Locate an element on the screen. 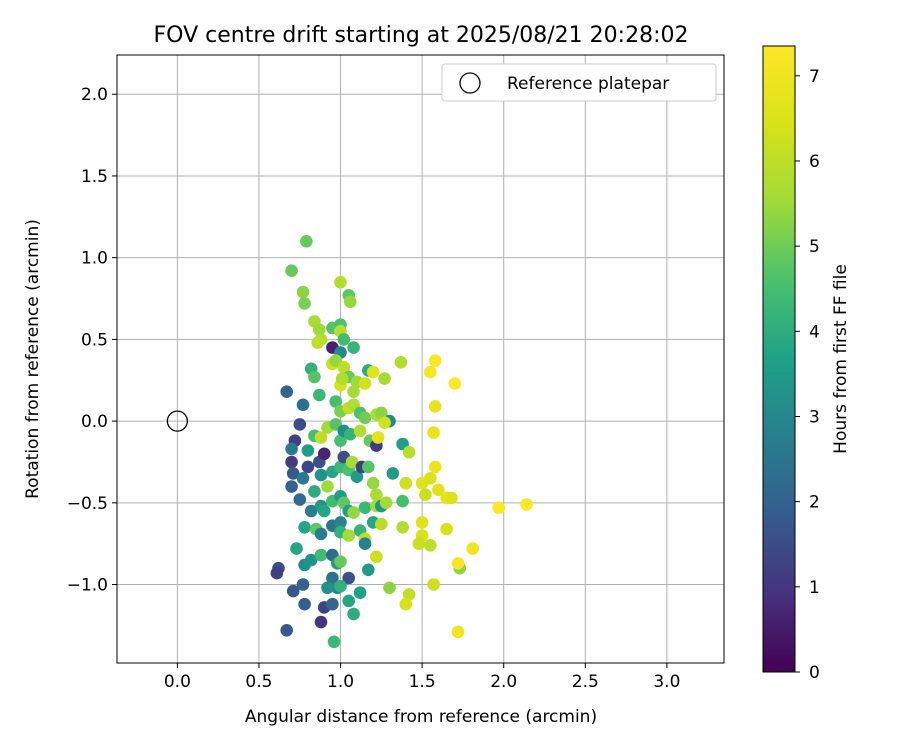  y-tick-label: 0.5 is located at coordinates (94, 340).